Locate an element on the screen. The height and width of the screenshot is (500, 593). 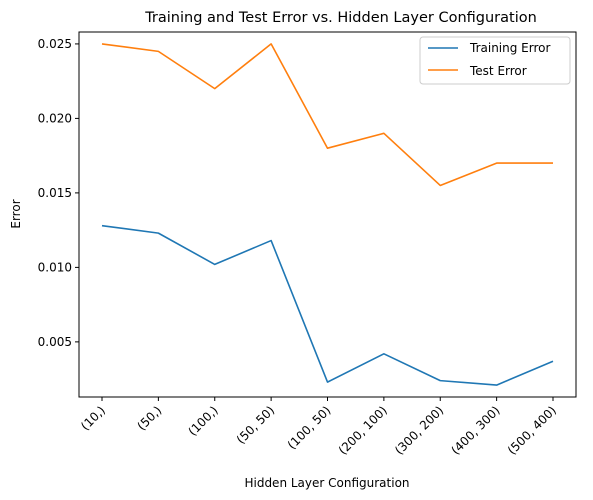
y-tick-label: 0.020 is located at coordinates (55, 118).